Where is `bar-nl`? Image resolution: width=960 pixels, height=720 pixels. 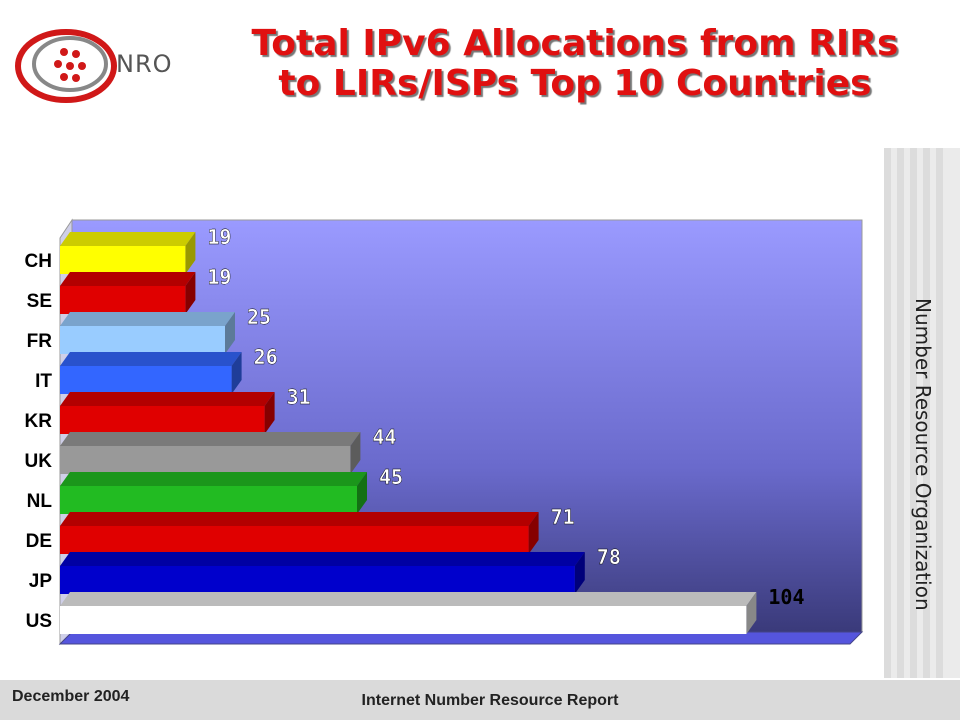 bar-nl is located at coordinates (213, 493).